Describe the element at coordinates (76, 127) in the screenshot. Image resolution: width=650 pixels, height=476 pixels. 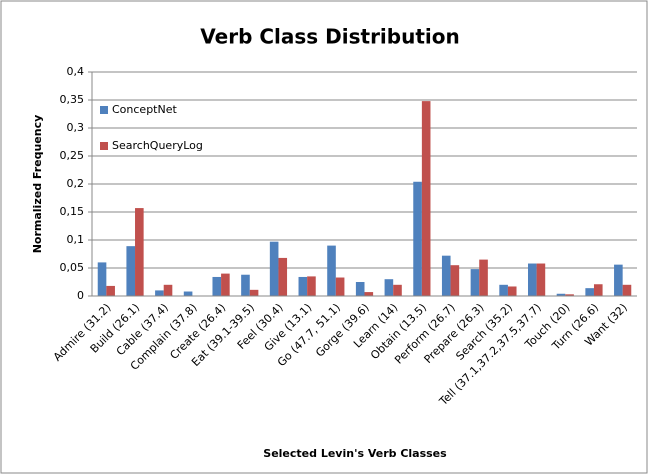
I see `y-tick-label: 0,3` at that location.